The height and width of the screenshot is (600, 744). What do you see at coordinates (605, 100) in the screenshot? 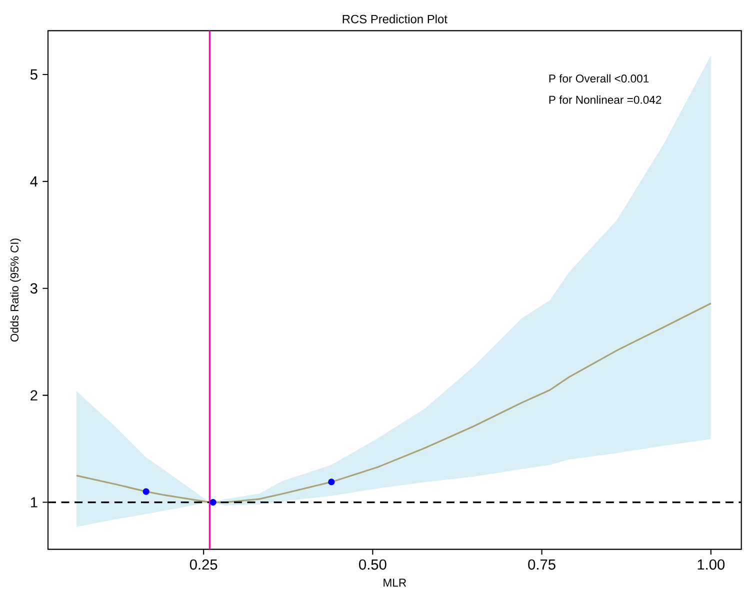
I see `annotation: P for Nonlinear =0.042` at bounding box center [605, 100].